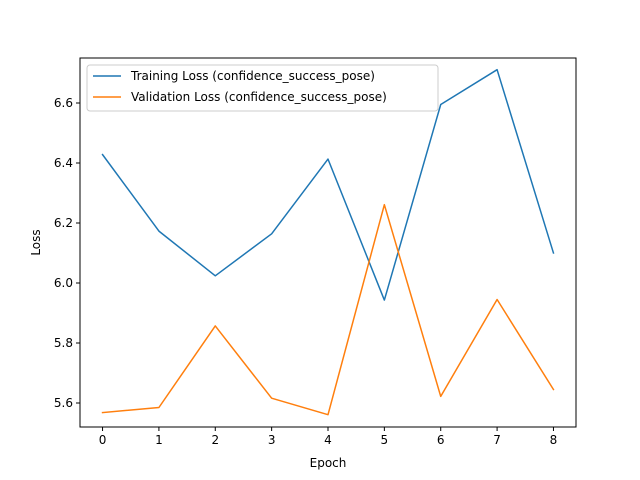 This screenshot has width=640, height=480. Describe the element at coordinates (272, 440) in the screenshot. I see `x-tick-label: 3` at that location.